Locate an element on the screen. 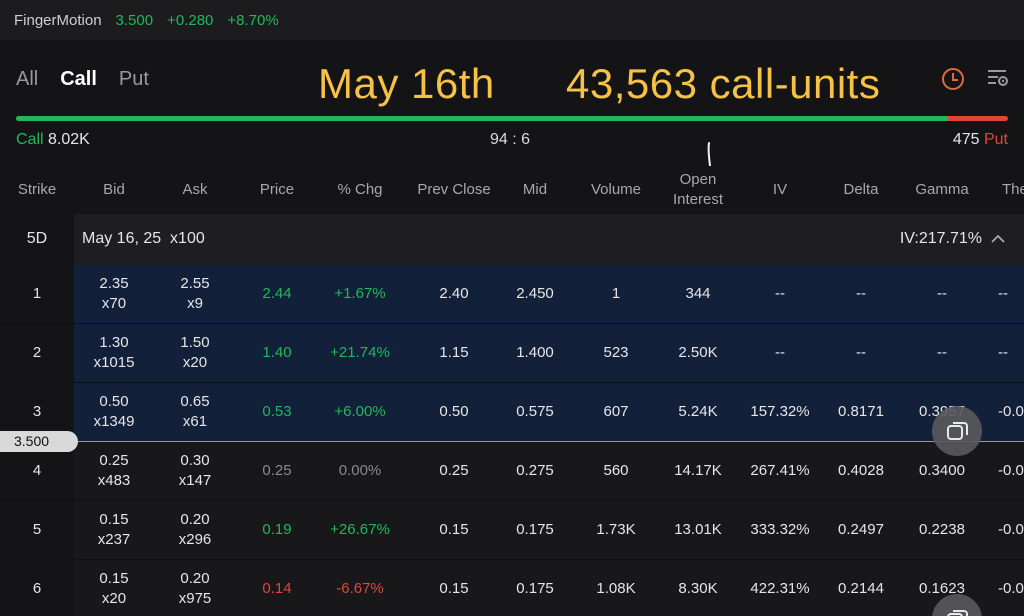 This screenshot has width=1024, height=616. price-cell: 0.25 is located at coordinates (277, 470).